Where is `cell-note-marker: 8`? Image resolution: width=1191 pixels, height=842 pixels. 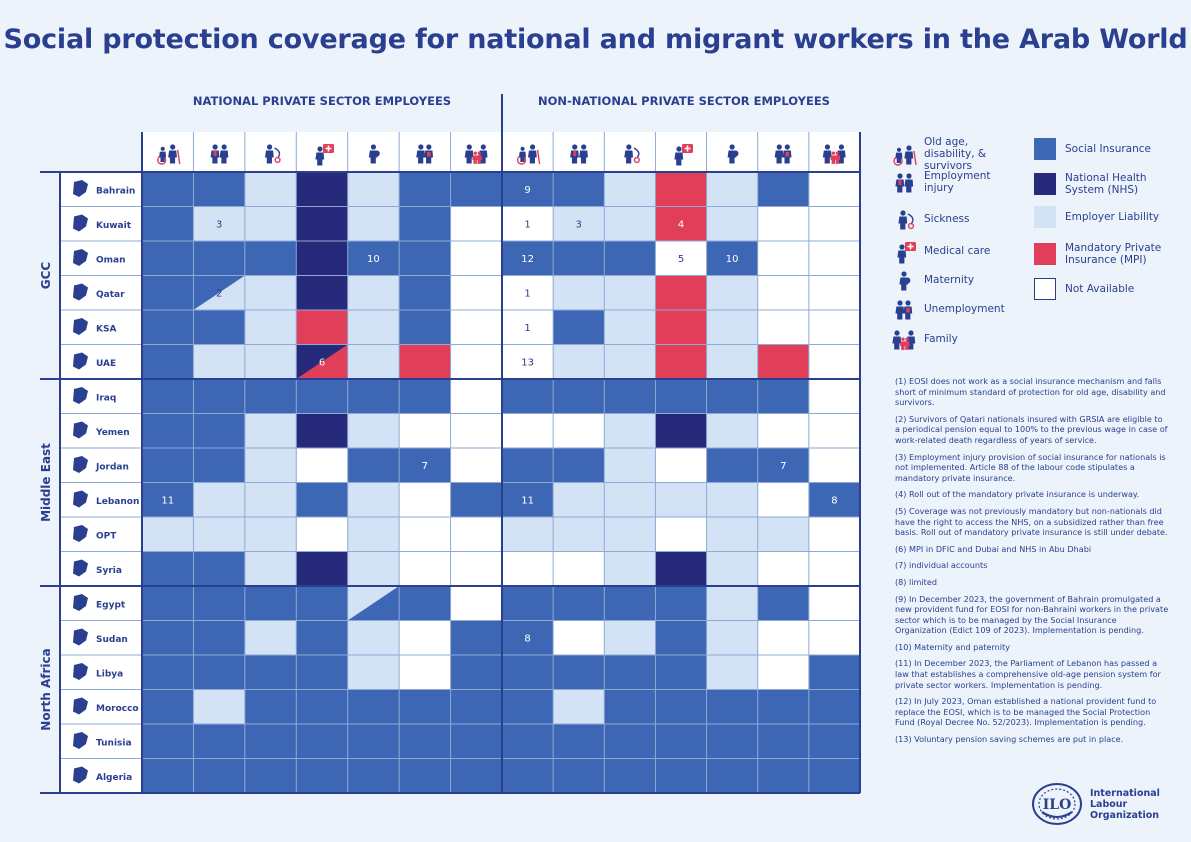
cell-note-marker: 8 is located at coordinates (834, 500).